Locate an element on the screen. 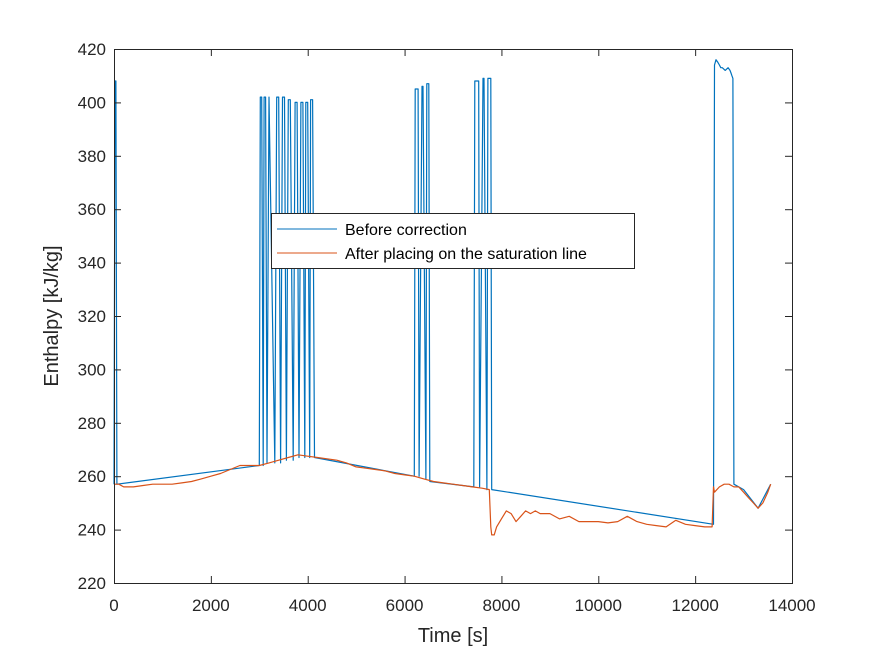  y-tick-label: 380 is located at coordinates (92, 156).